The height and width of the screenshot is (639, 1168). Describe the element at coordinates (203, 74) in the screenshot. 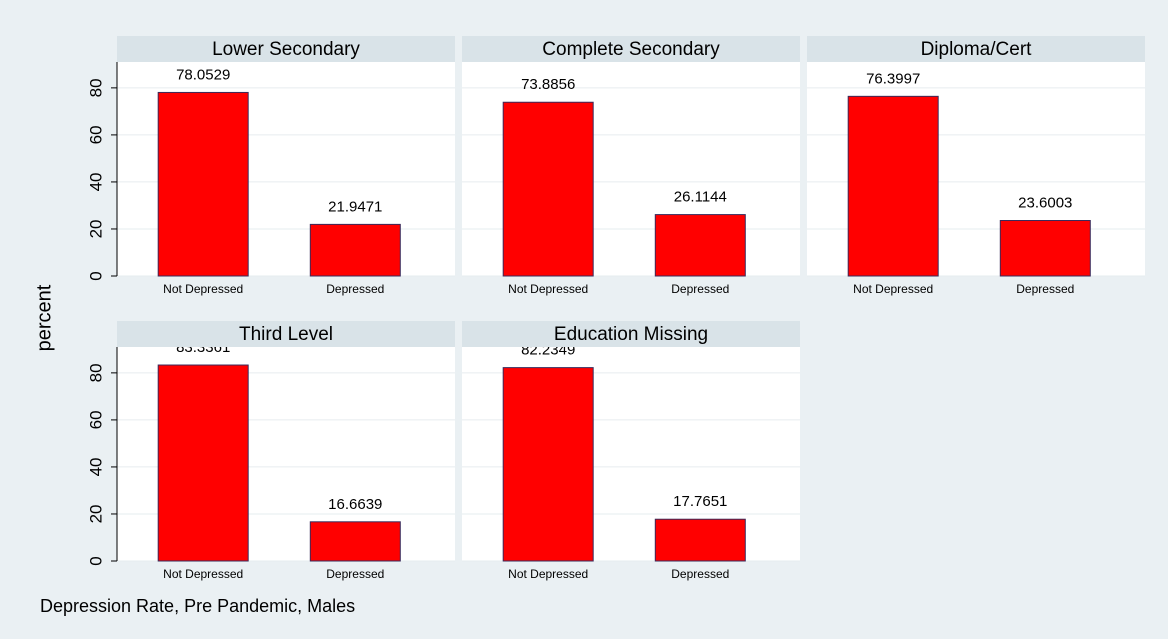

I see `data-label: 78.0529` at that location.